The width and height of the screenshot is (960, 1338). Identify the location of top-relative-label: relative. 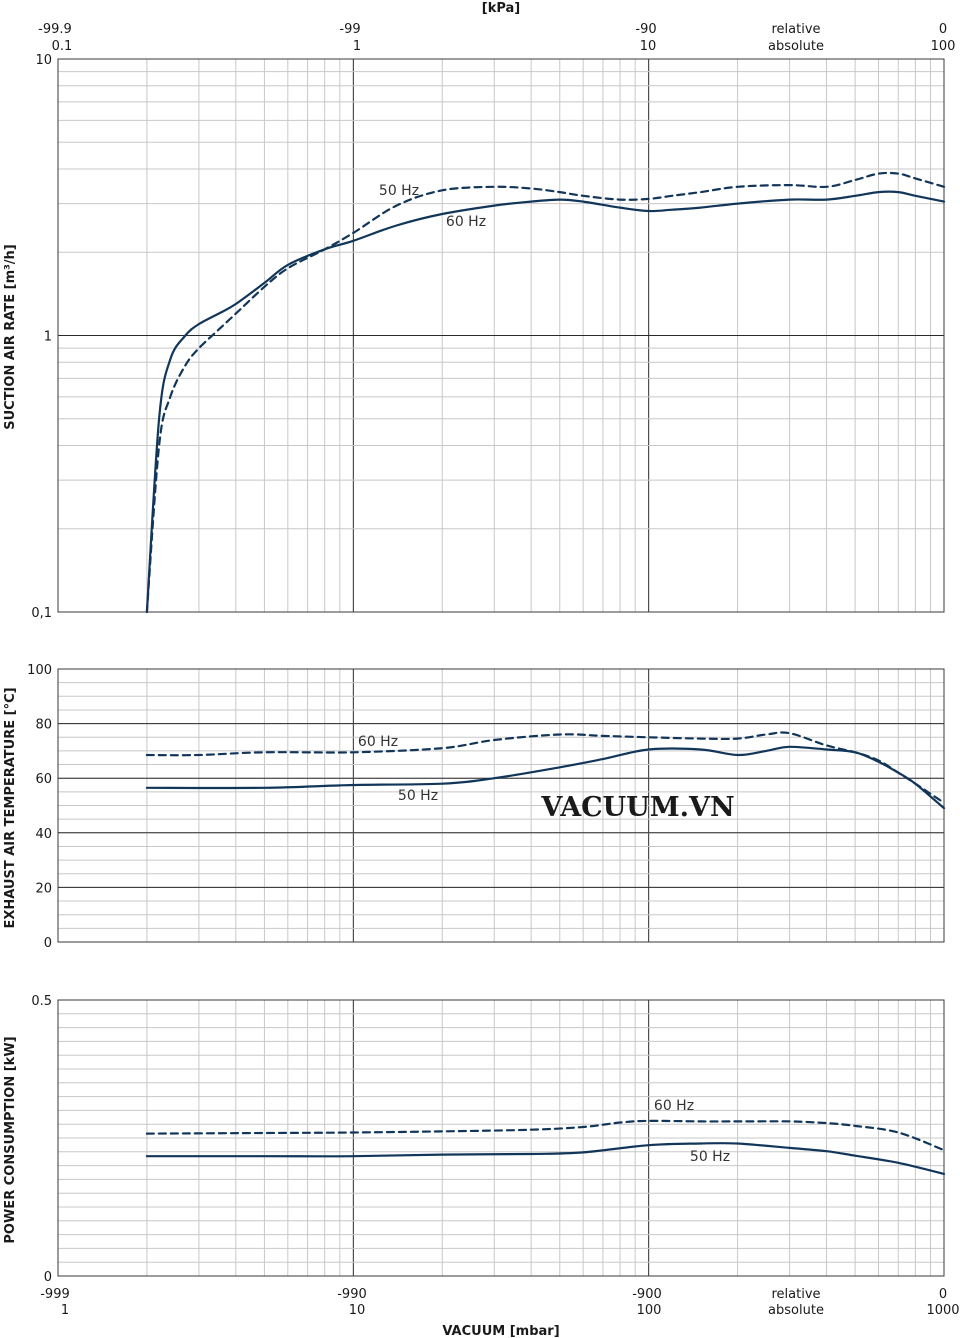
(795, 29).